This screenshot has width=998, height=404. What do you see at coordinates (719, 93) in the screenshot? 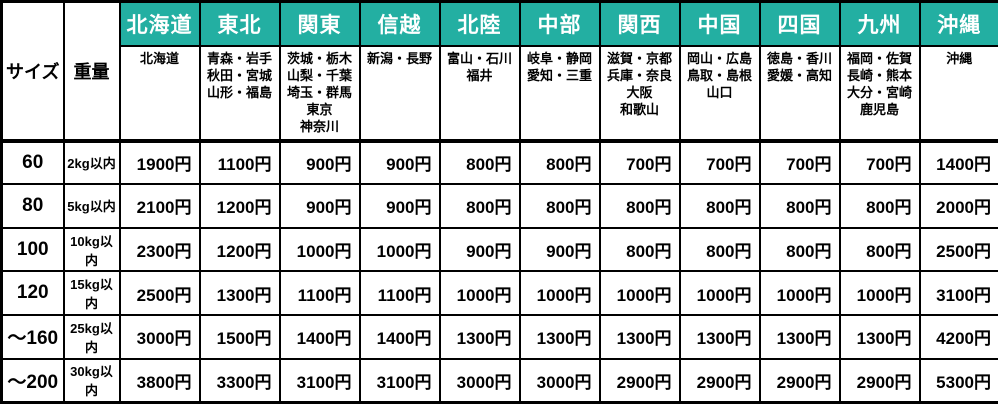
I see `prefecture-cell-8: 岡山・広島 鳥取・島根 山口` at bounding box center [719, 93].